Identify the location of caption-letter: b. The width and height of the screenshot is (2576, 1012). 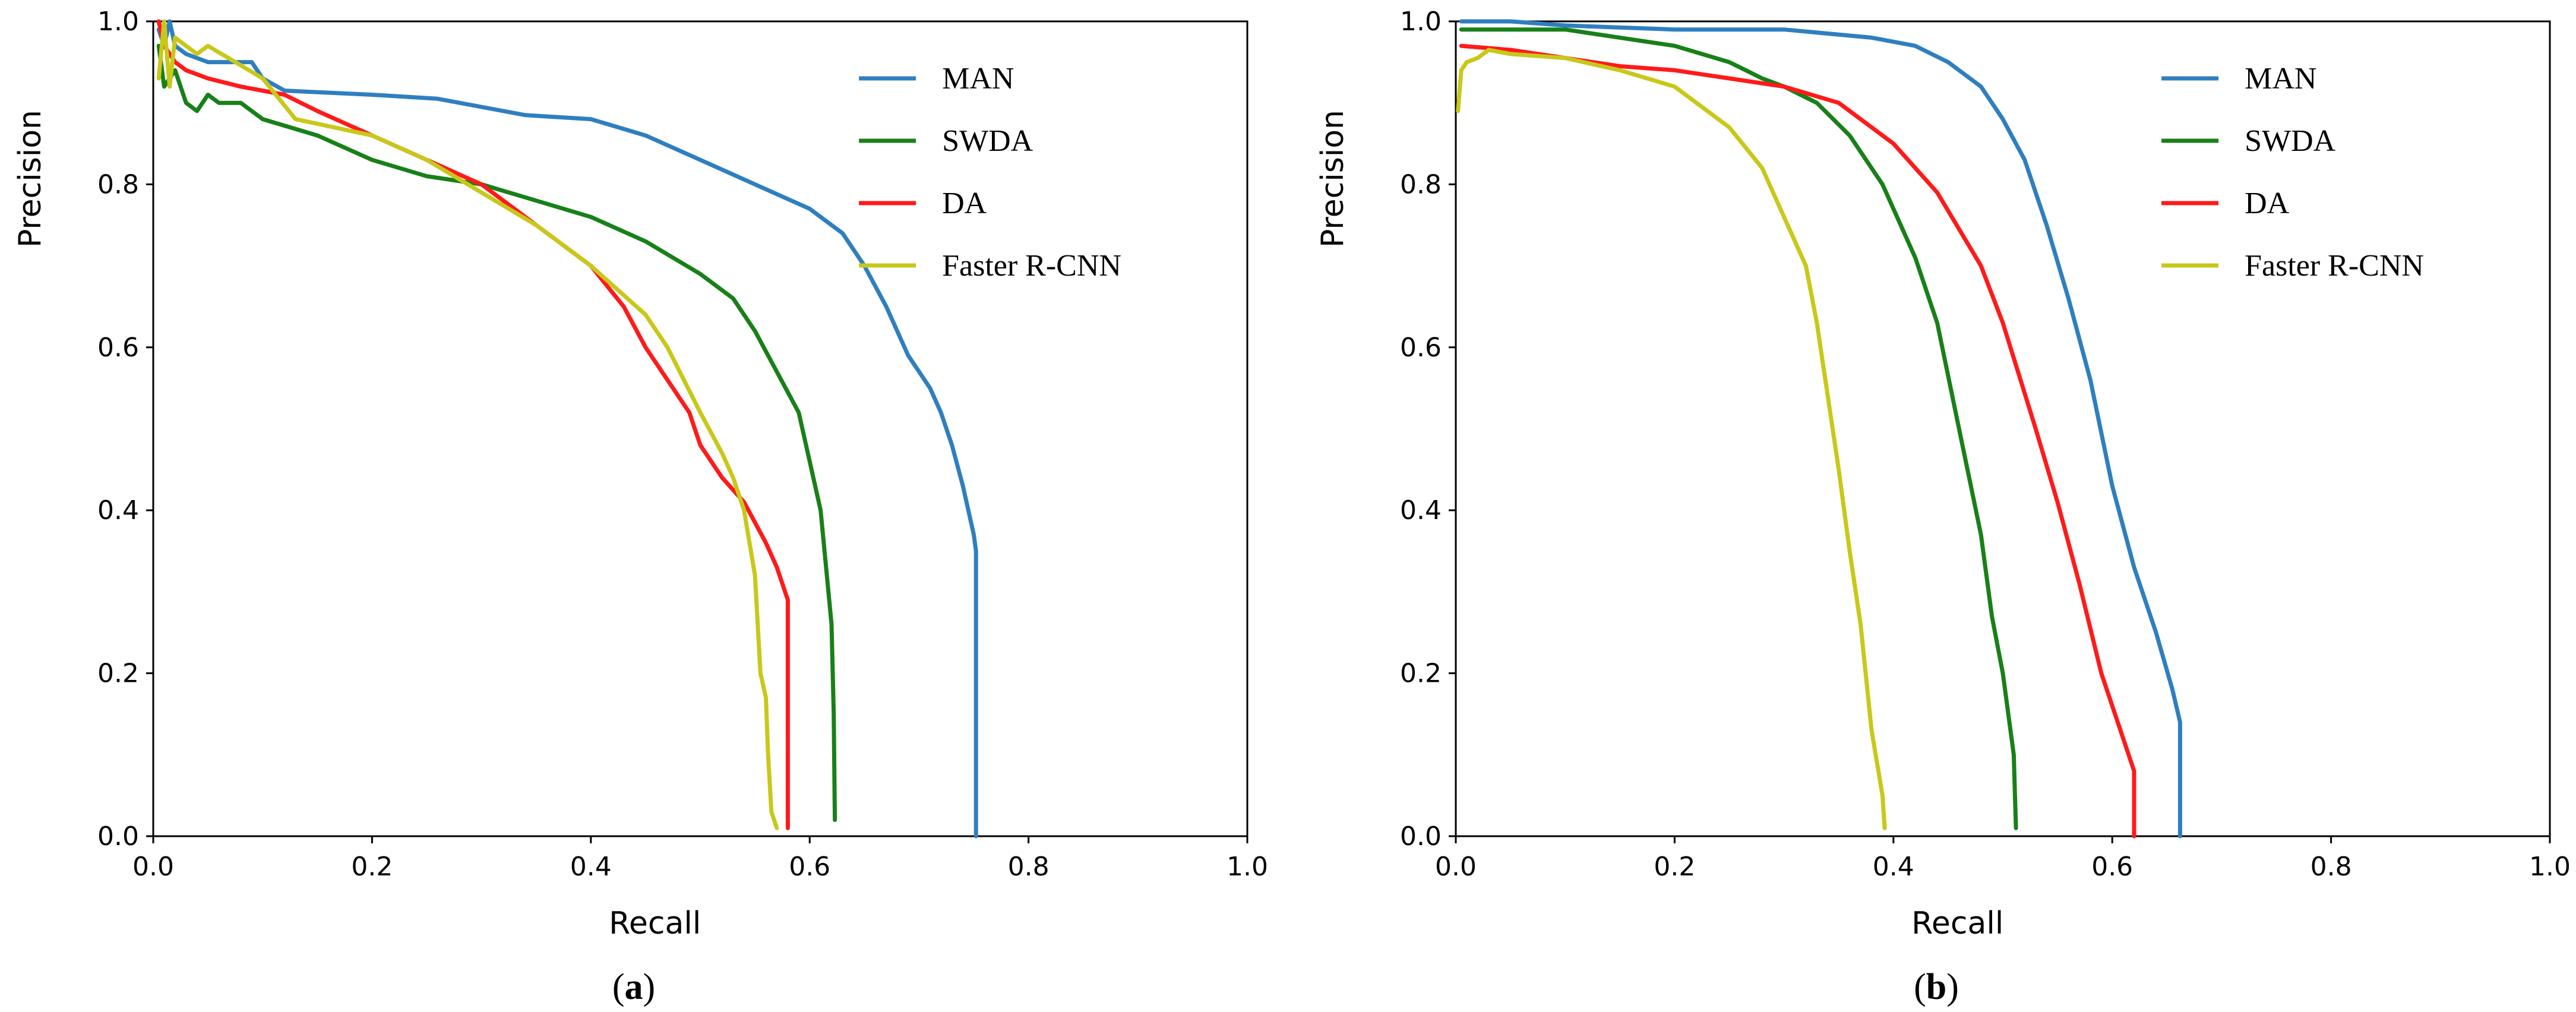
(1936, 987).